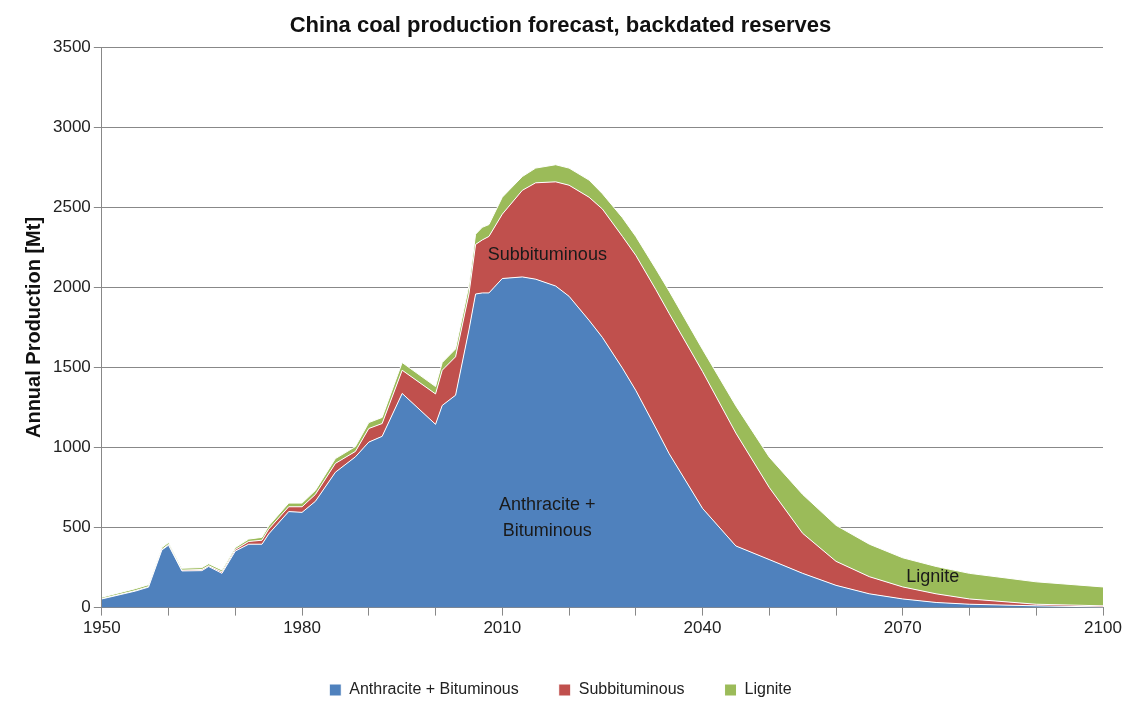 The width and height of the screenshot is (1143, 721). What do you see at coordinates (86, 607) in the screenshot?
I see `y-tick-label: 0` at bounding box center [86, 607].